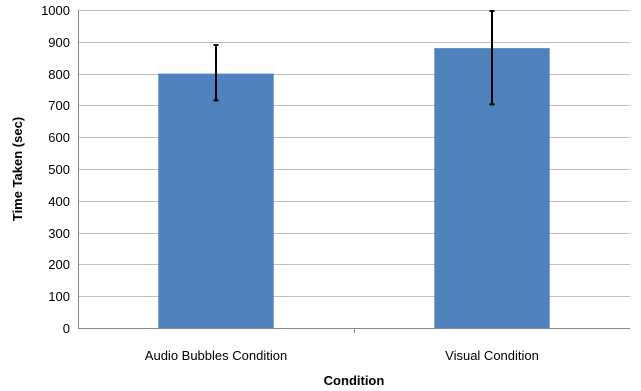  What do you see at coordinates (354, 58) in the screenshot?
I see `error-bars` at bounding box center [354, 58].